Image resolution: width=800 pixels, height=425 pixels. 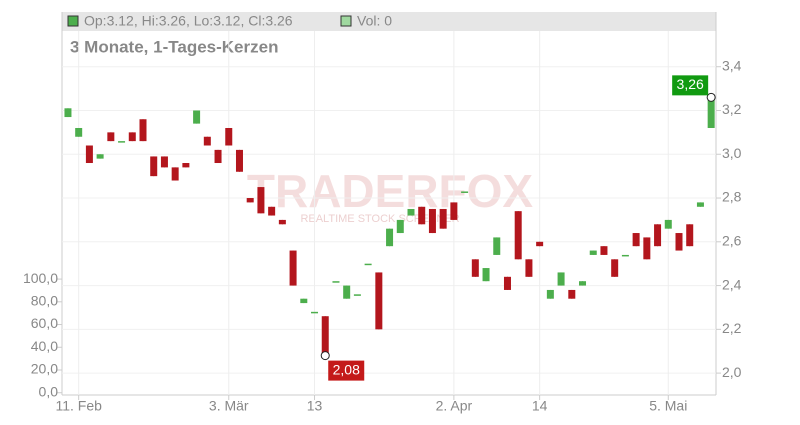 I want to click on legend-volume: Vol: 0, so click(x=374, y=21).